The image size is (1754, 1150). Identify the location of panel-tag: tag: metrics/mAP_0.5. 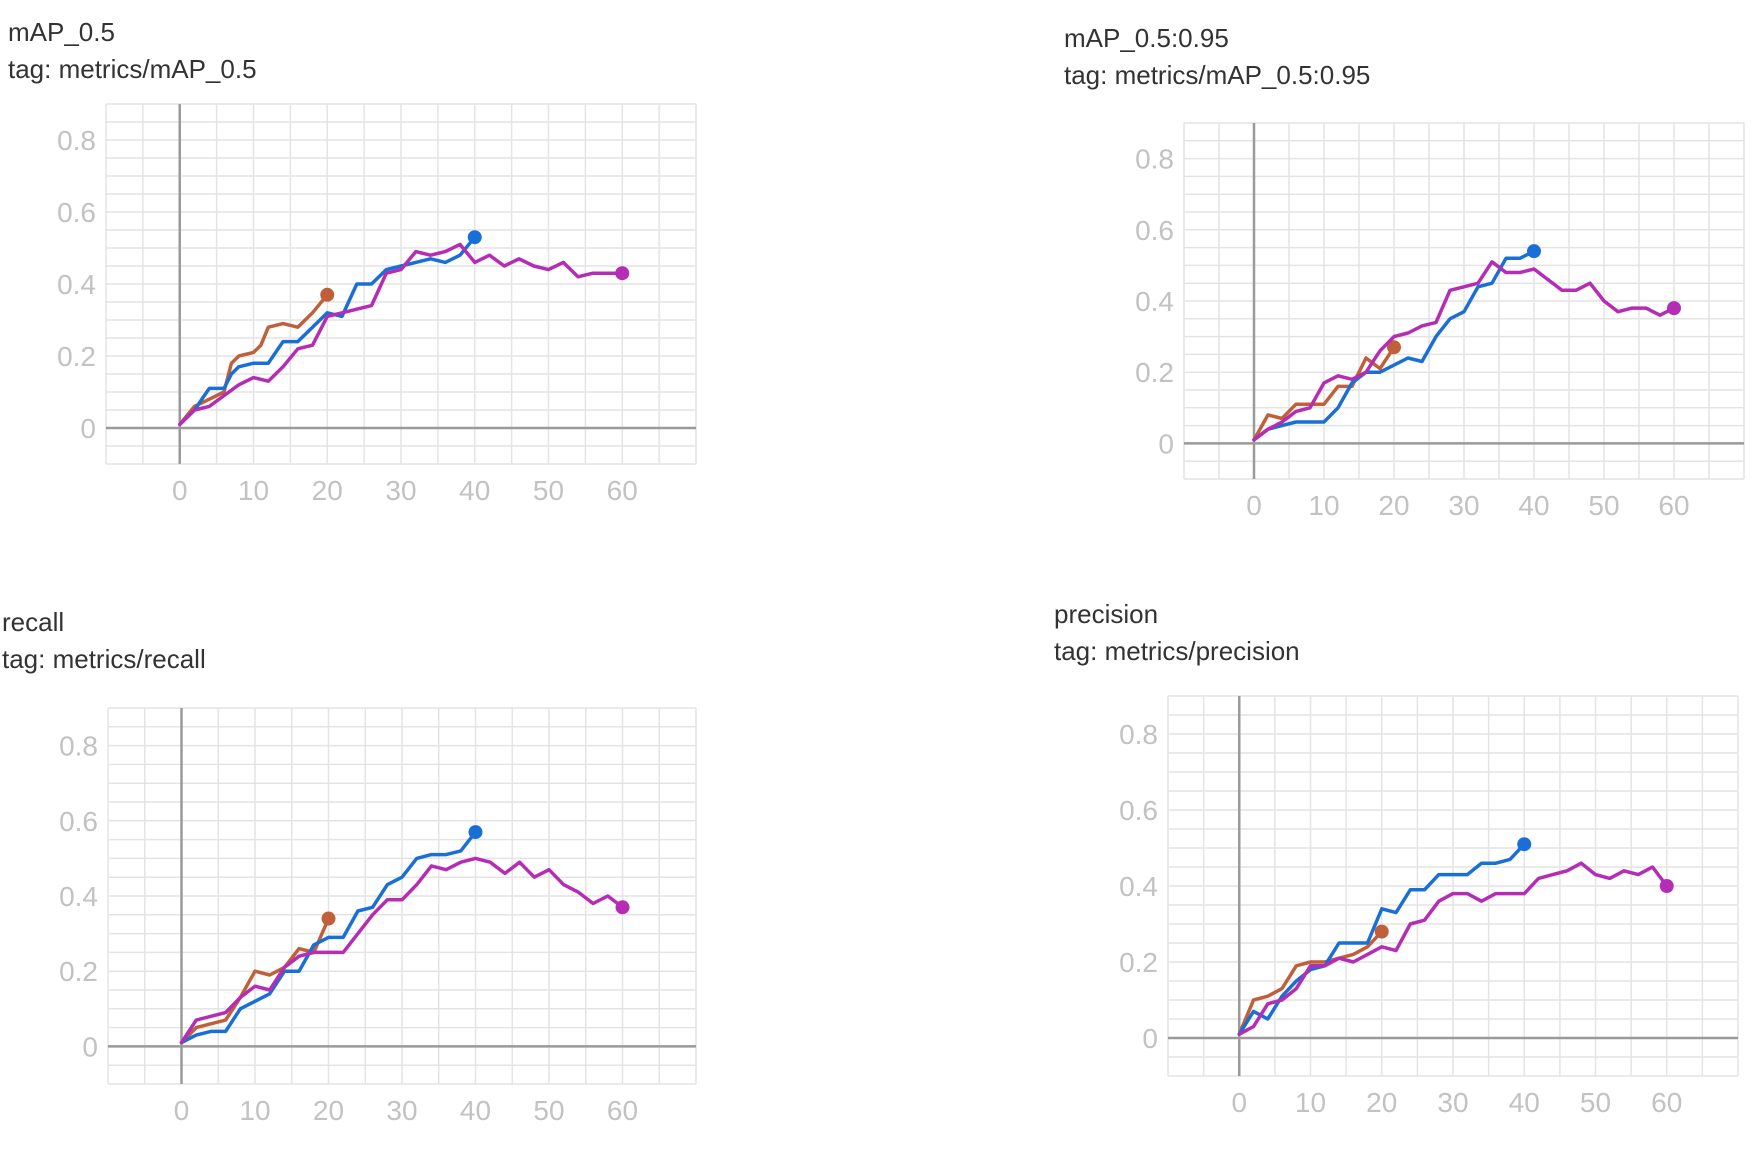
(132, 69).